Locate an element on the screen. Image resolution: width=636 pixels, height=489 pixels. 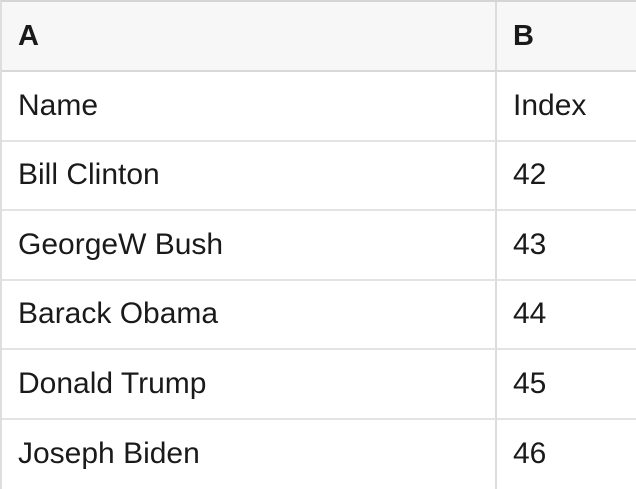
cell-b3: 43 is located at coordinates (566, 246).